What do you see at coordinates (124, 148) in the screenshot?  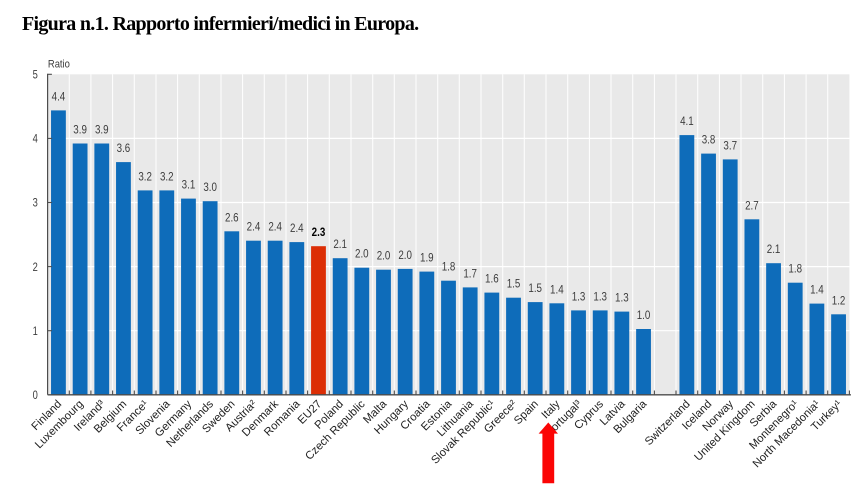 I see `svg-text: 3.6` at bounding box center [124, 148].